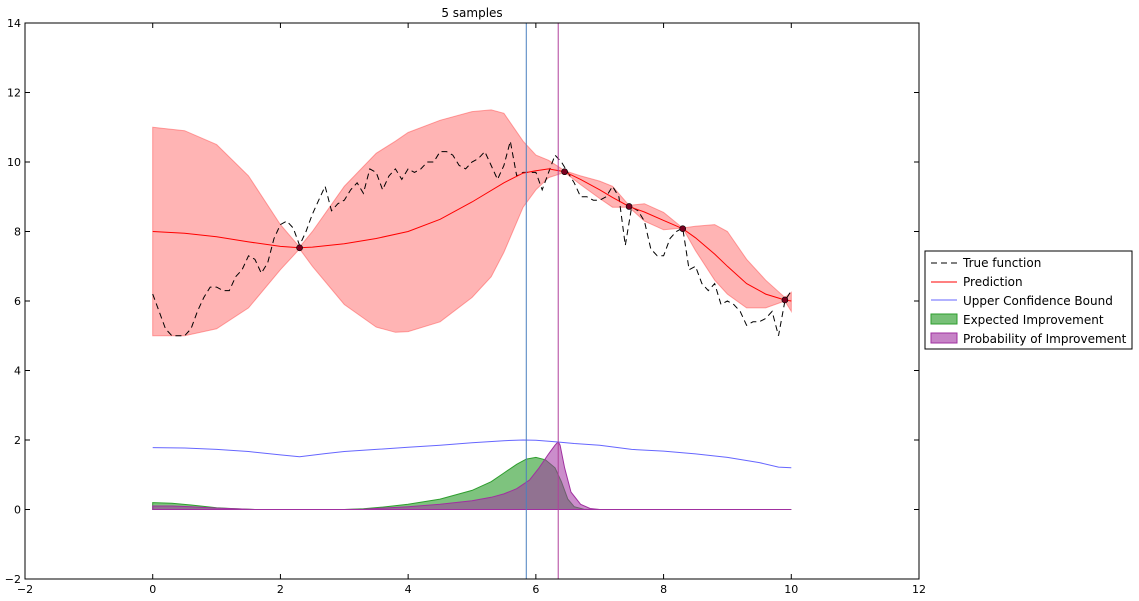  I want to click on legend-label-prediction: Prediction, so click(993, 282).